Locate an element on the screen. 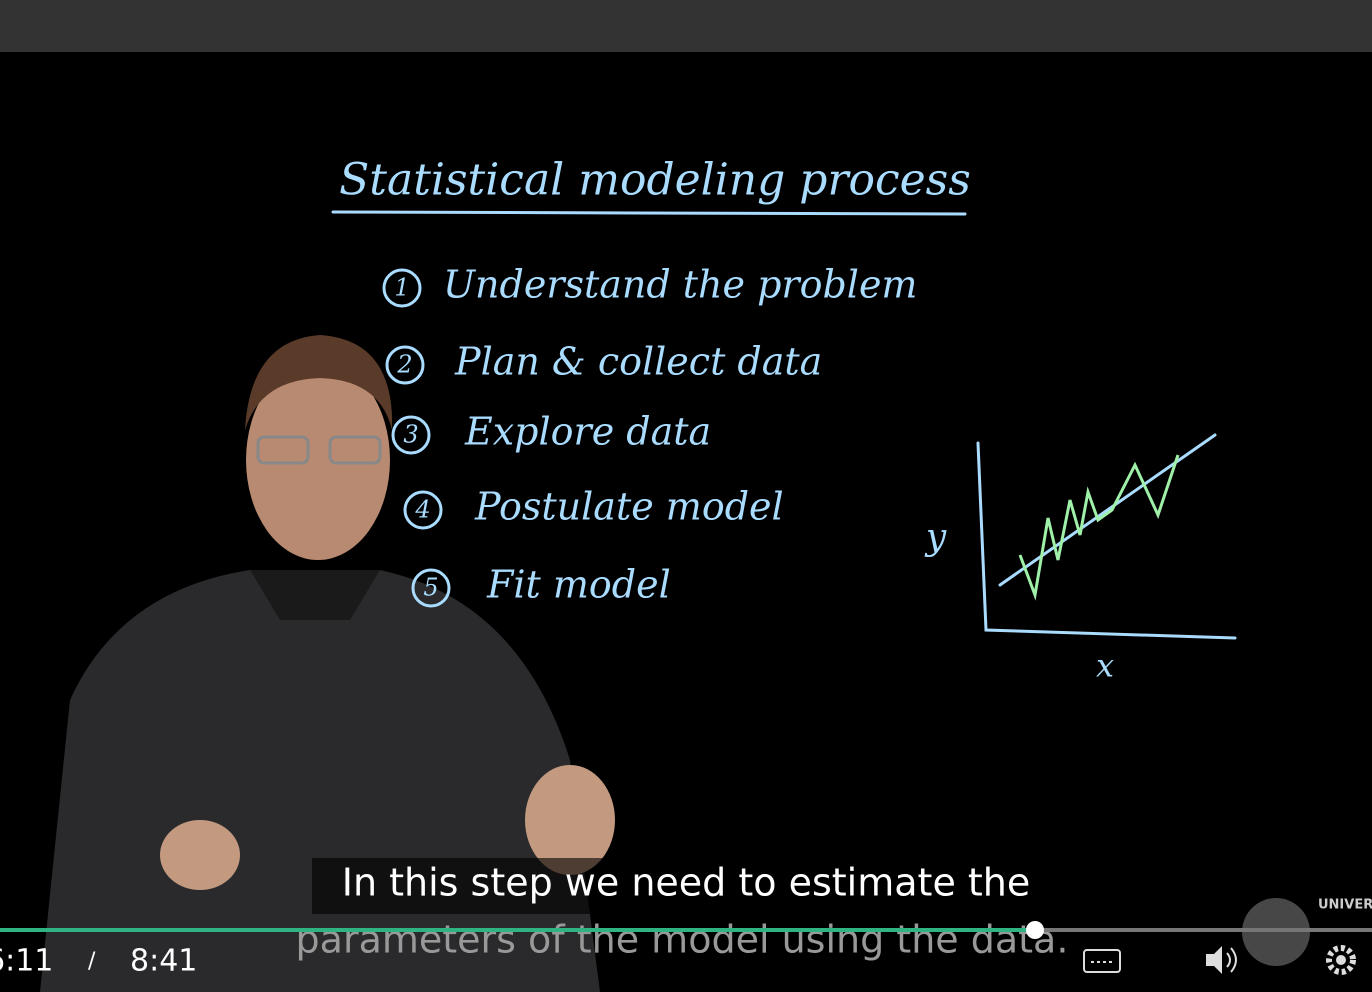 This screenshot has width=1372, height=992. board-title: Statistical modeling process is located at coordinates (655, 180).